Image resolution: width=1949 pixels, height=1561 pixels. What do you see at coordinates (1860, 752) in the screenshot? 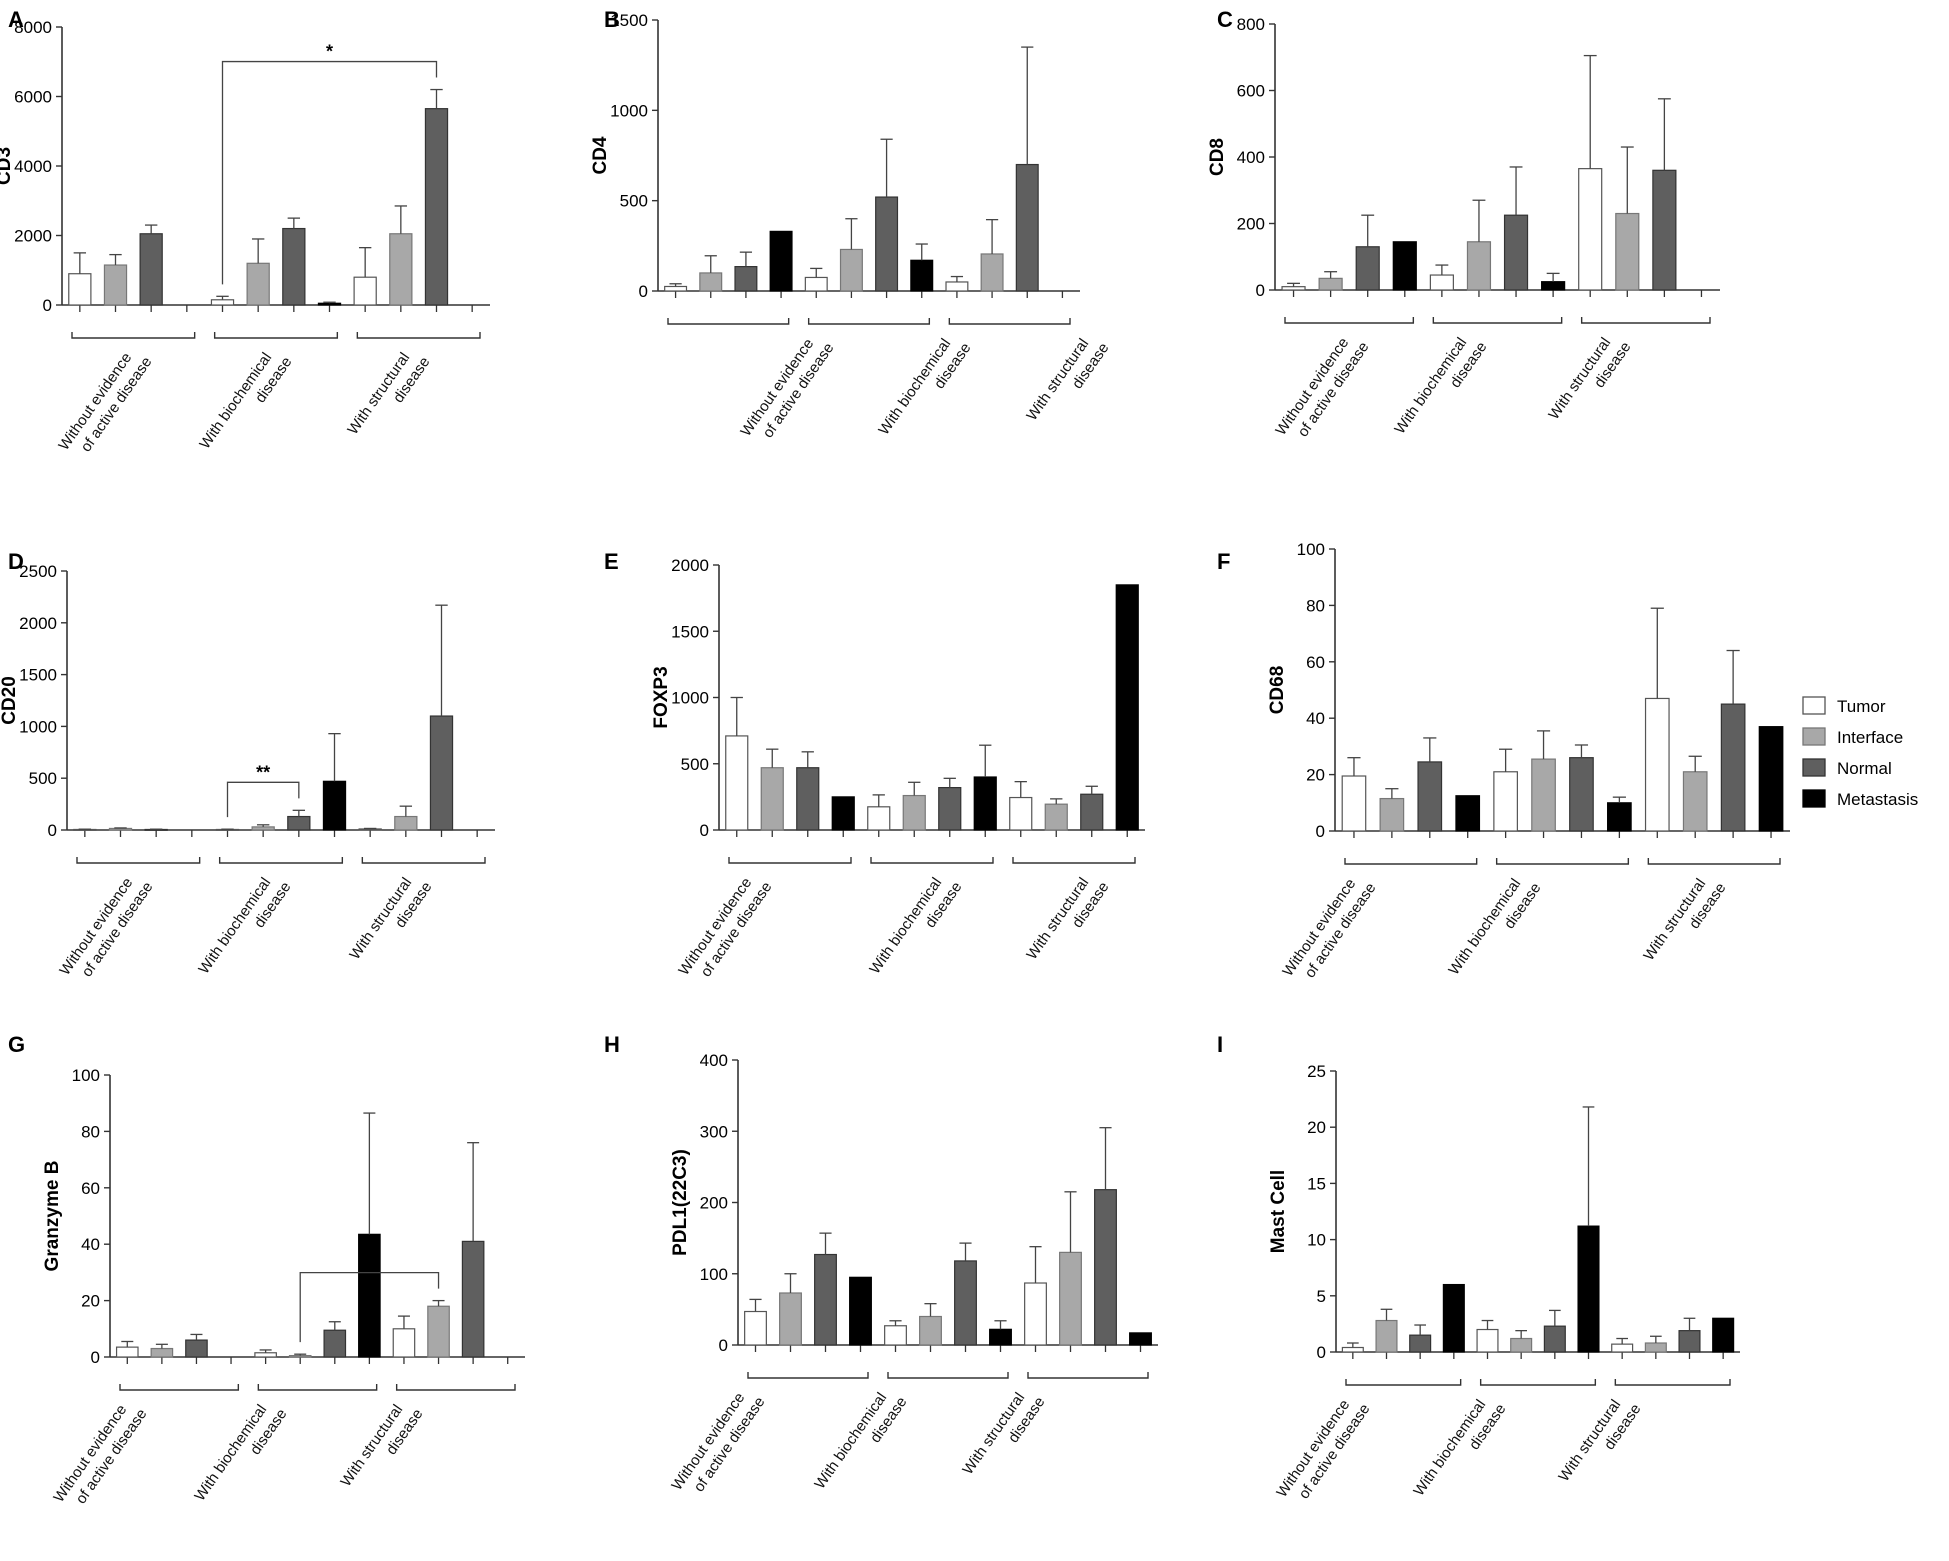
I see `legend: Tumor Interface Normal Metastasis` at bounding box center [1860, 752].